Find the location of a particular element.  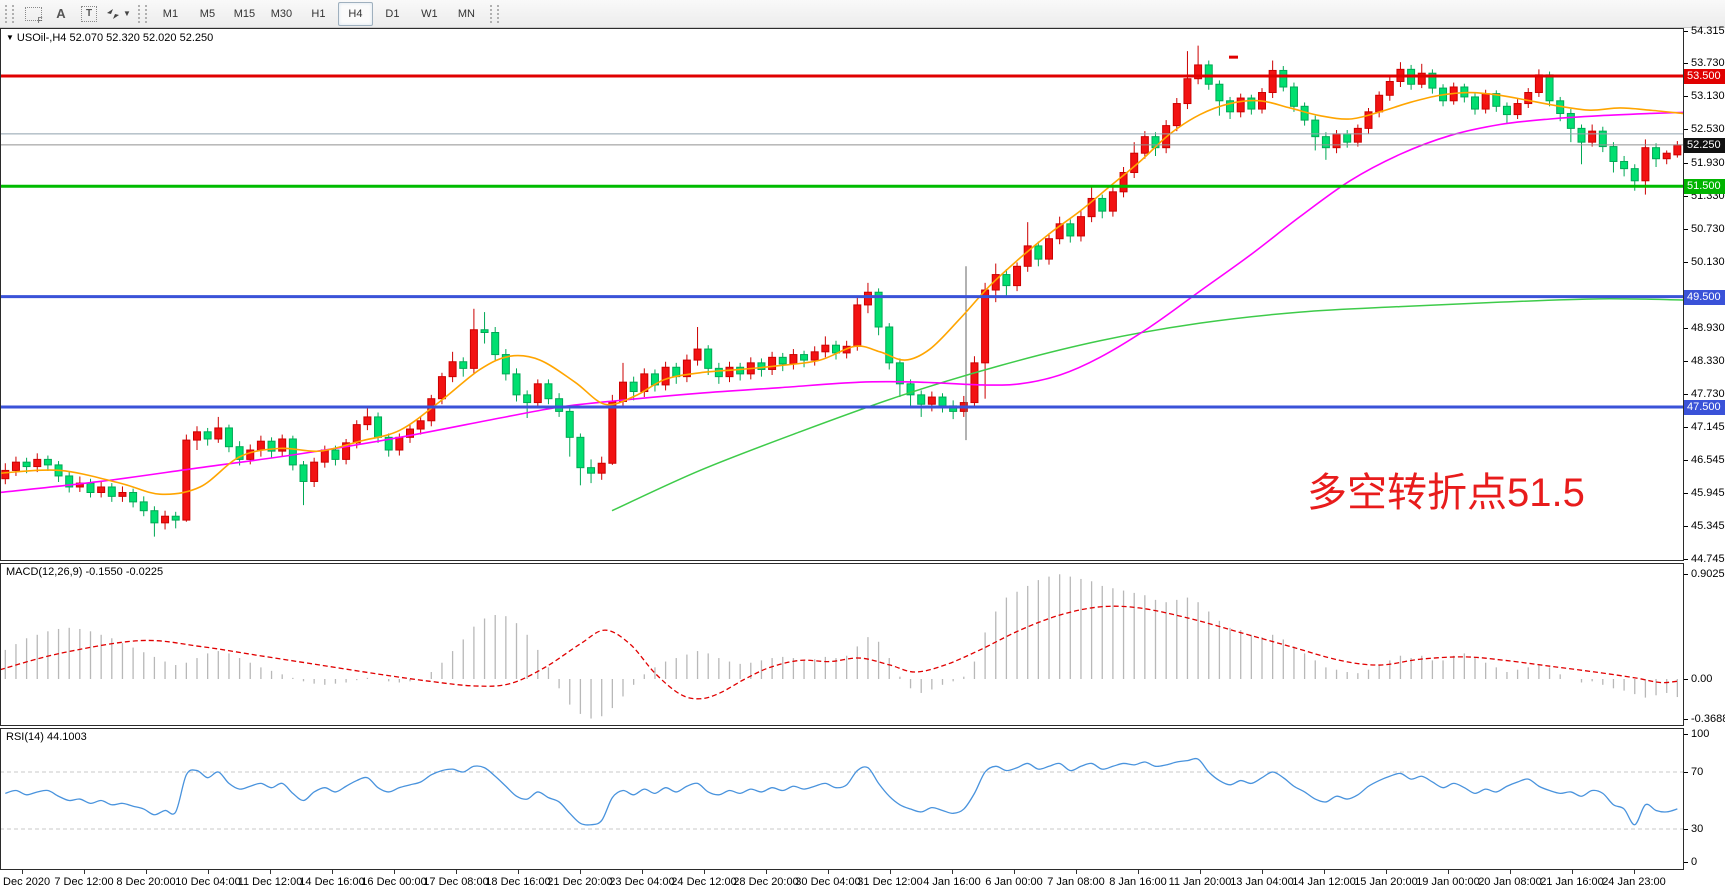

rsi-line is located at coordinates (841, 791).